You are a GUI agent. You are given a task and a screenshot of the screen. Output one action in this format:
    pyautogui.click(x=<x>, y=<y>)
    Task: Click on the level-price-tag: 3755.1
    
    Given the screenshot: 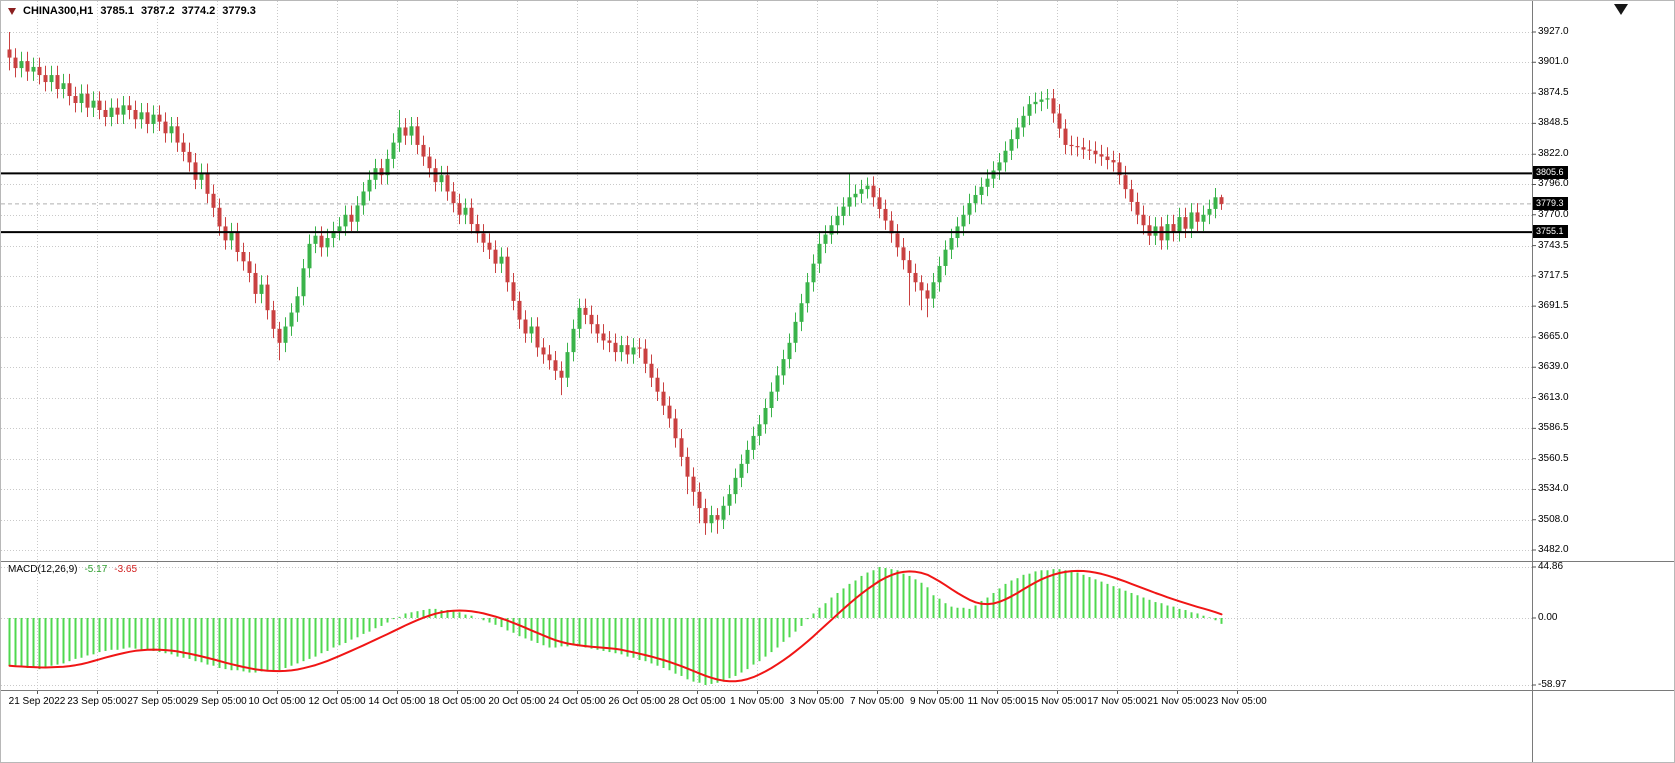 What is the action you would take?
    pyautogui.click(x=1550, y=232)
    